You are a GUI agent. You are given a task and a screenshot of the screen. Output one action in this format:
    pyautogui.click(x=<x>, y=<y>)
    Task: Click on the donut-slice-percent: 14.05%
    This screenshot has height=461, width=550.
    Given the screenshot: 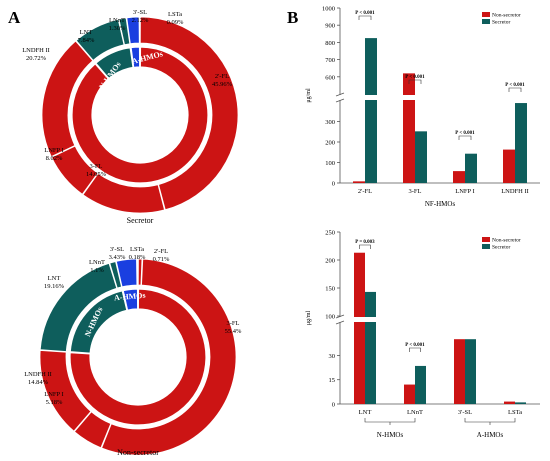 What is the action you would take?
    pyautogui.click(x=96, y=174)
    